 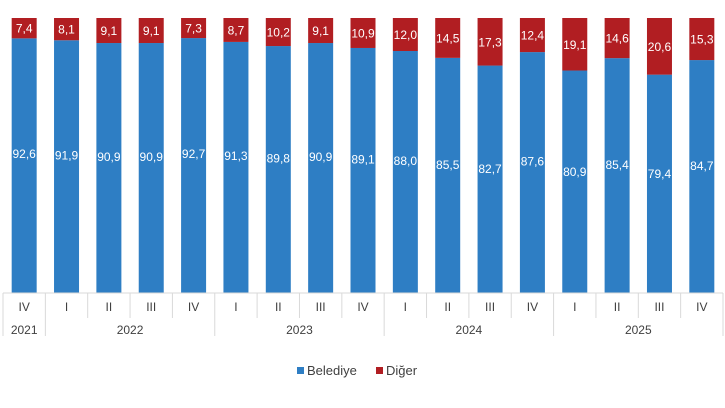 I want to click on label-diger-6: 10,2, so click(x=279, y=33).